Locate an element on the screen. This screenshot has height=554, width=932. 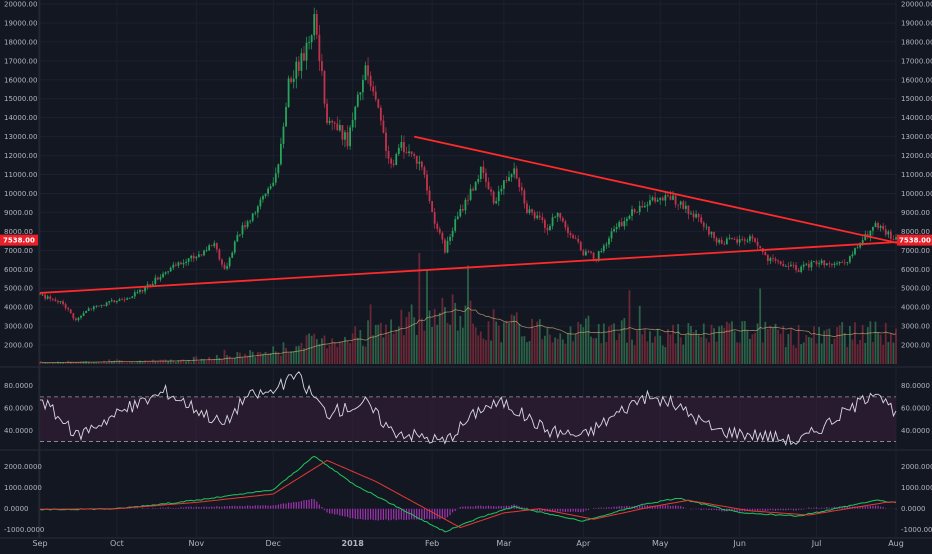
trendline-support is located at coordinates (470, 267).